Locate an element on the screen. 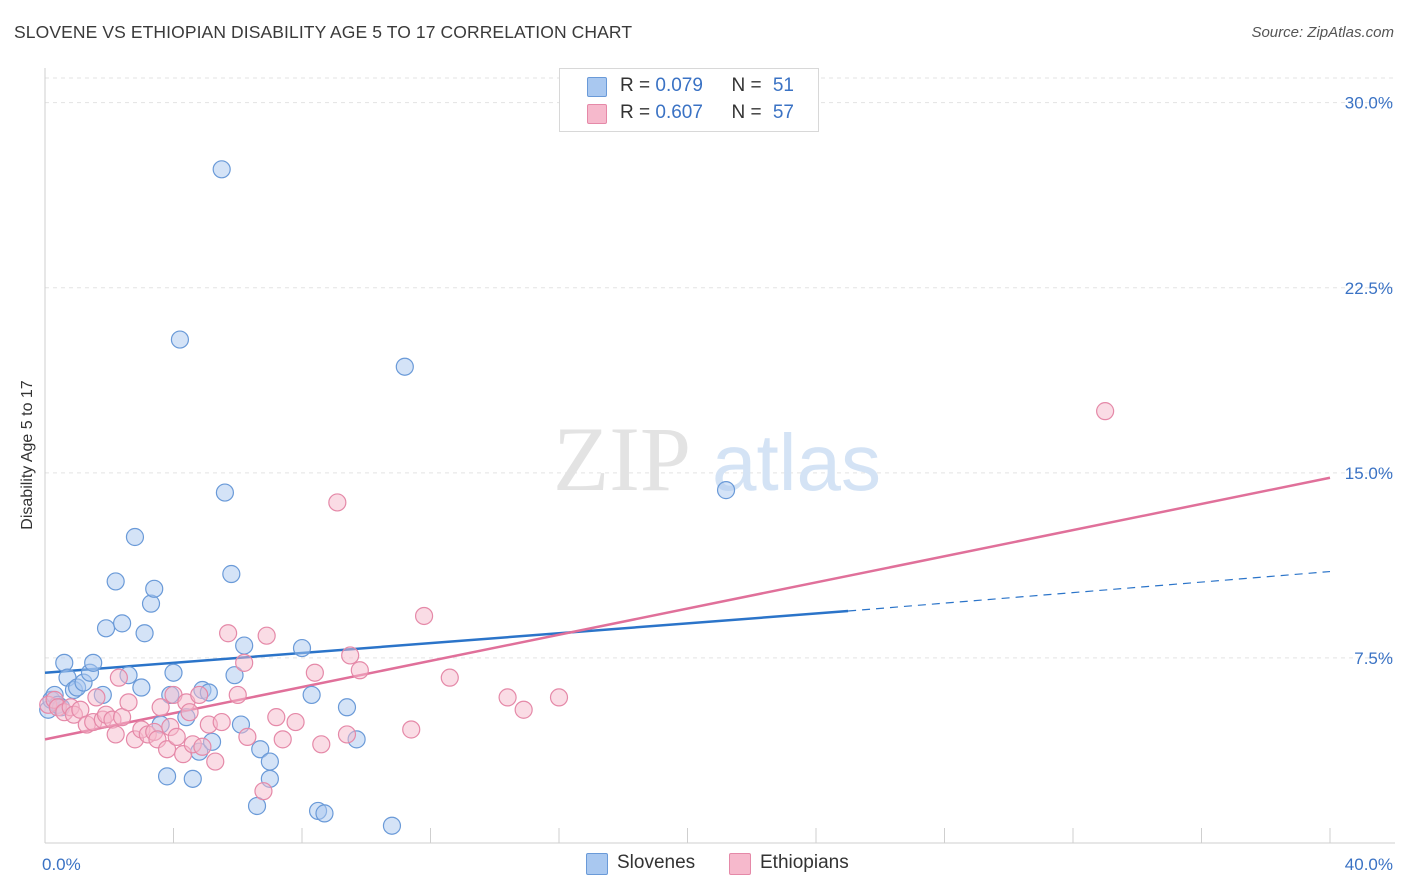  watermark-zip: ZIP is located at coordinates (622, 459).